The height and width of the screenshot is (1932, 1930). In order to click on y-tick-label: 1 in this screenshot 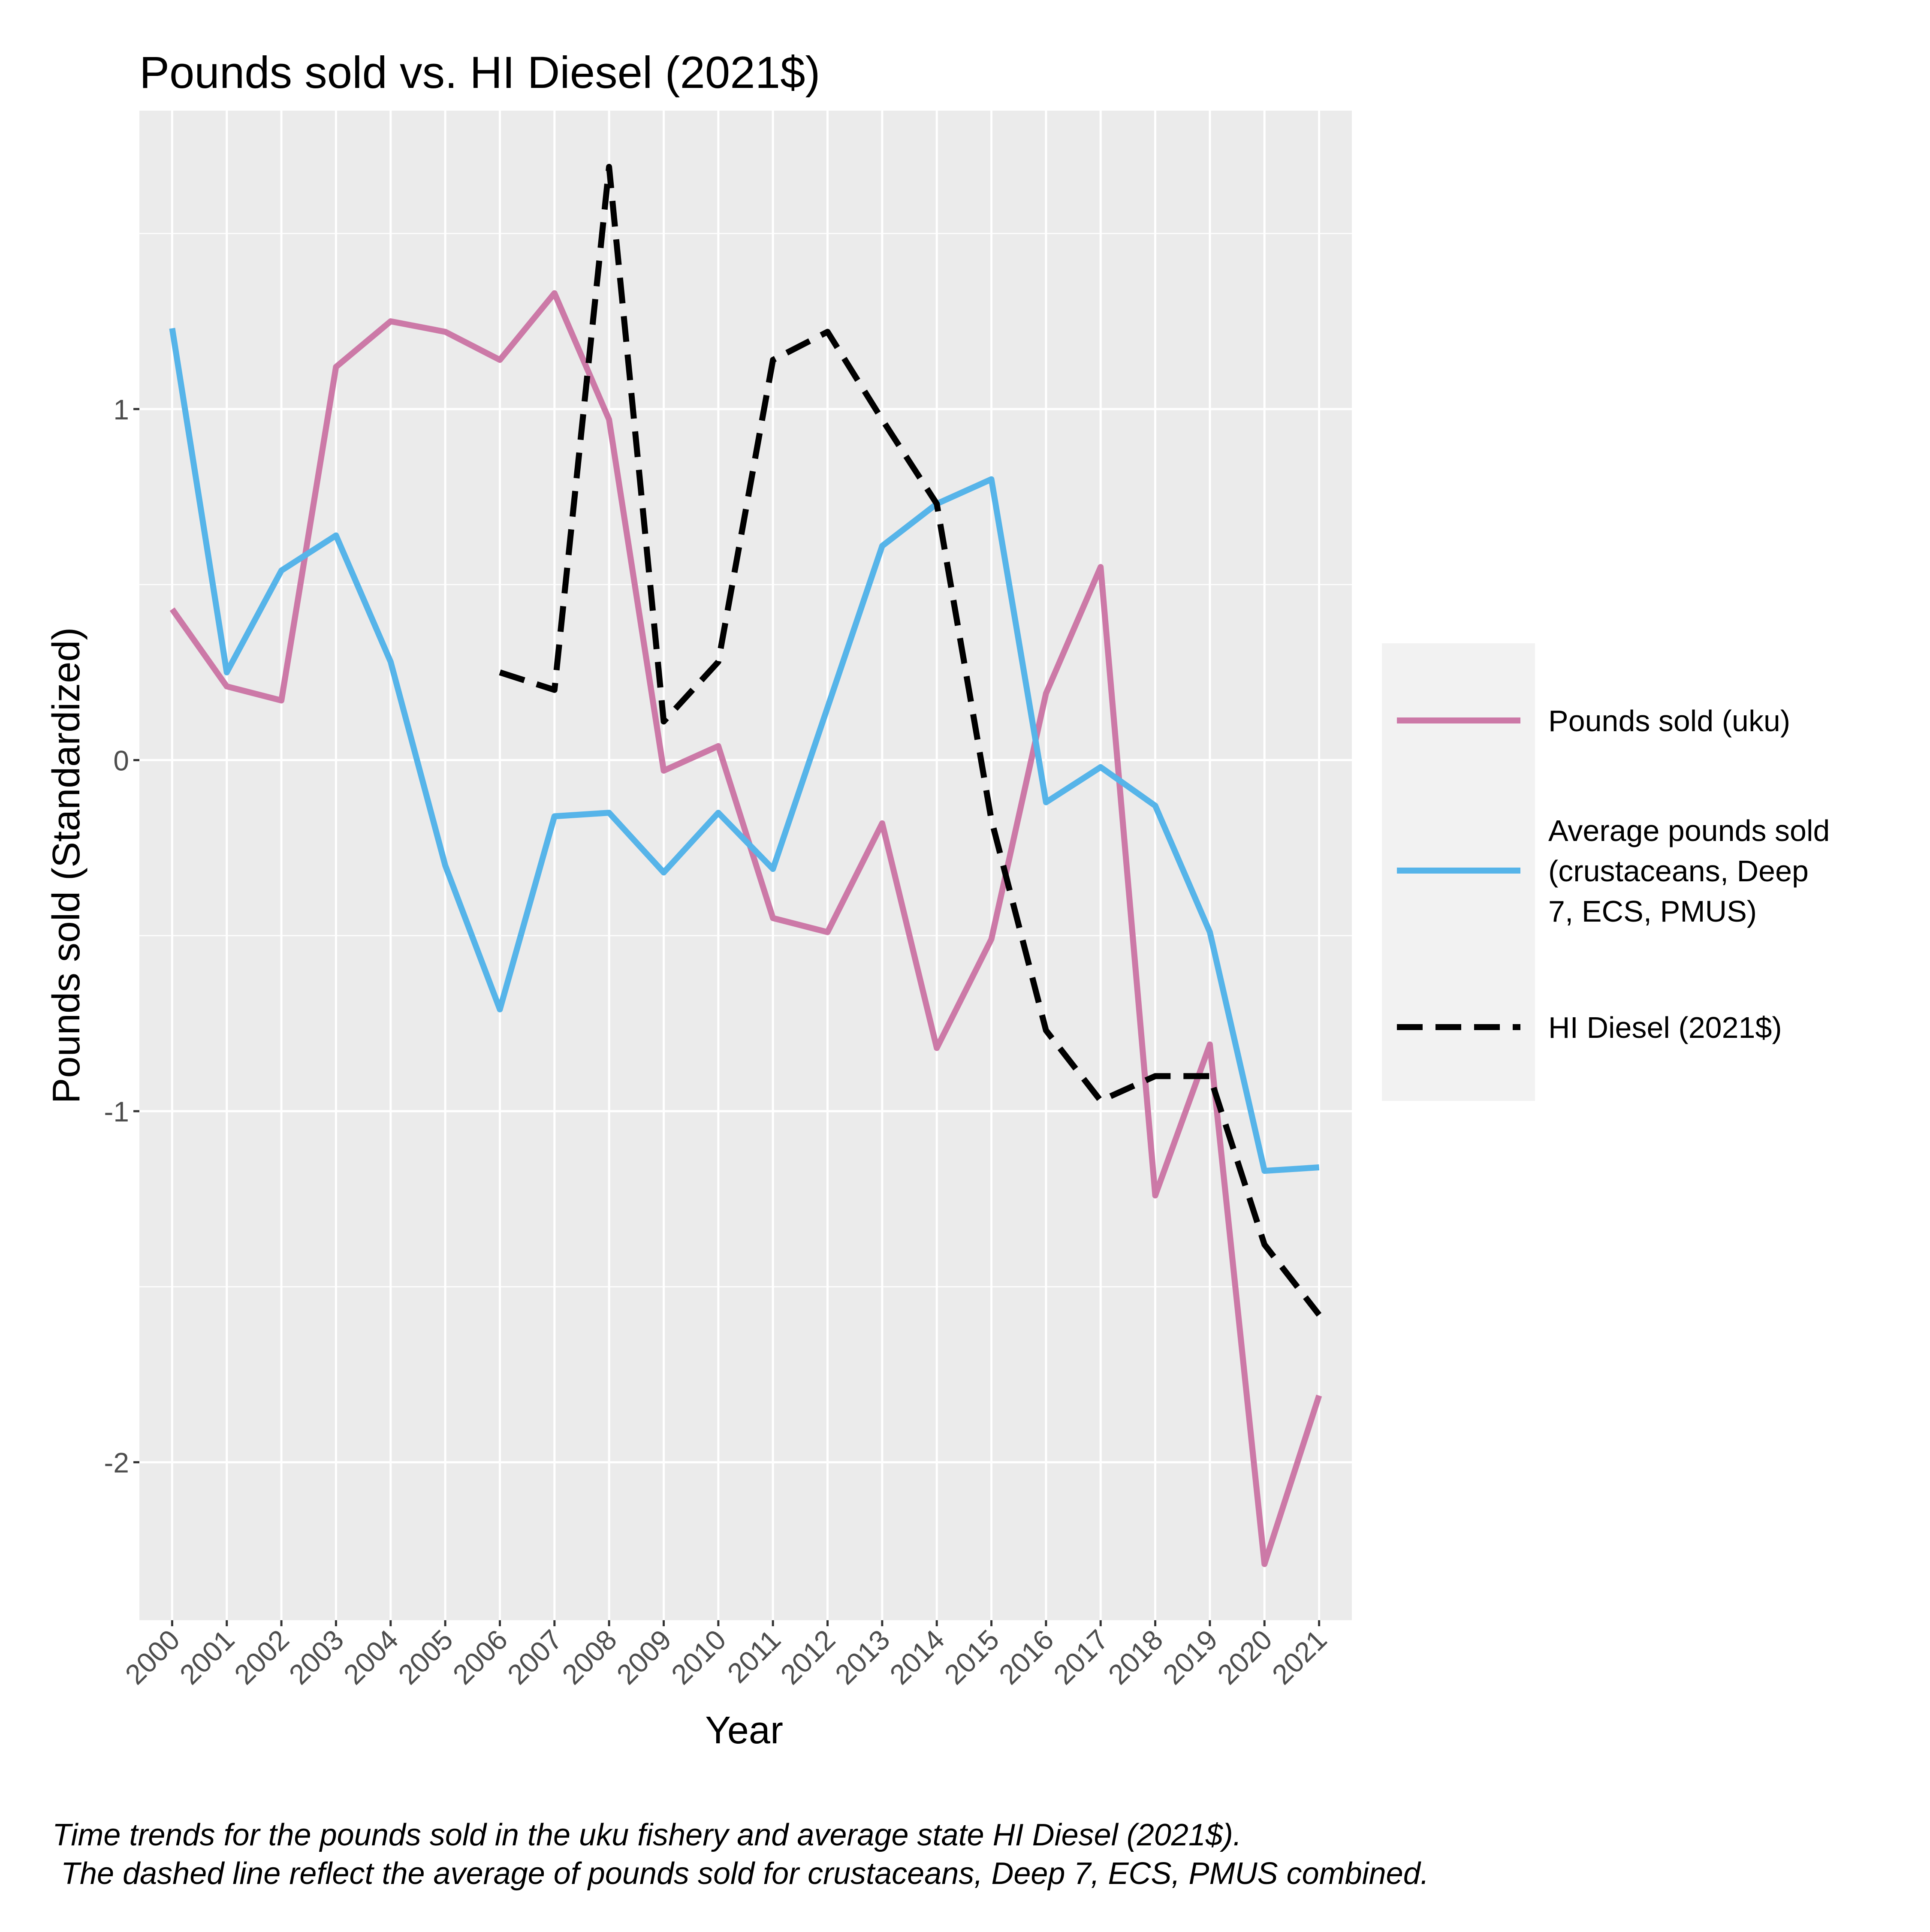, I will do `click(121, 409)`.